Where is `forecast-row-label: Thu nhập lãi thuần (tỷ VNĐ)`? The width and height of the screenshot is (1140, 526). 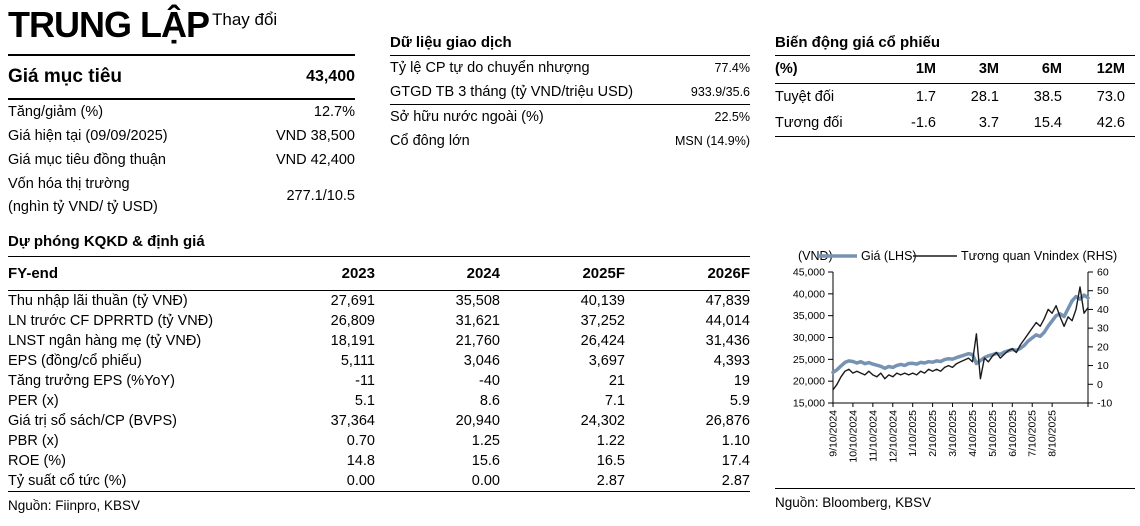 forecast-row-label: Thu nhập lãi thuần (tỷ VNĐ) is located at coordinates (98, 301).